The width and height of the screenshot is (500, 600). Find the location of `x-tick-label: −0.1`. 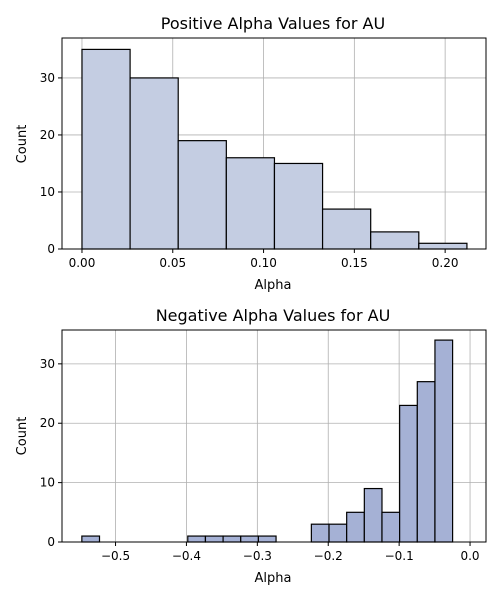

x-tick-label: −0.1 is located at coordinates (399, 556).